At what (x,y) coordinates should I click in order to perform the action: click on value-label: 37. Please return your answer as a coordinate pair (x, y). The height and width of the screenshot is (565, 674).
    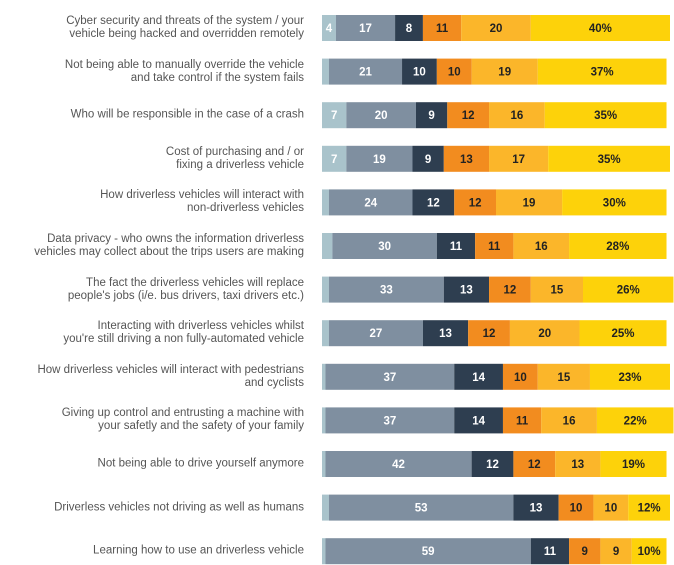
    Looking at the image, I should click on (389, 421).